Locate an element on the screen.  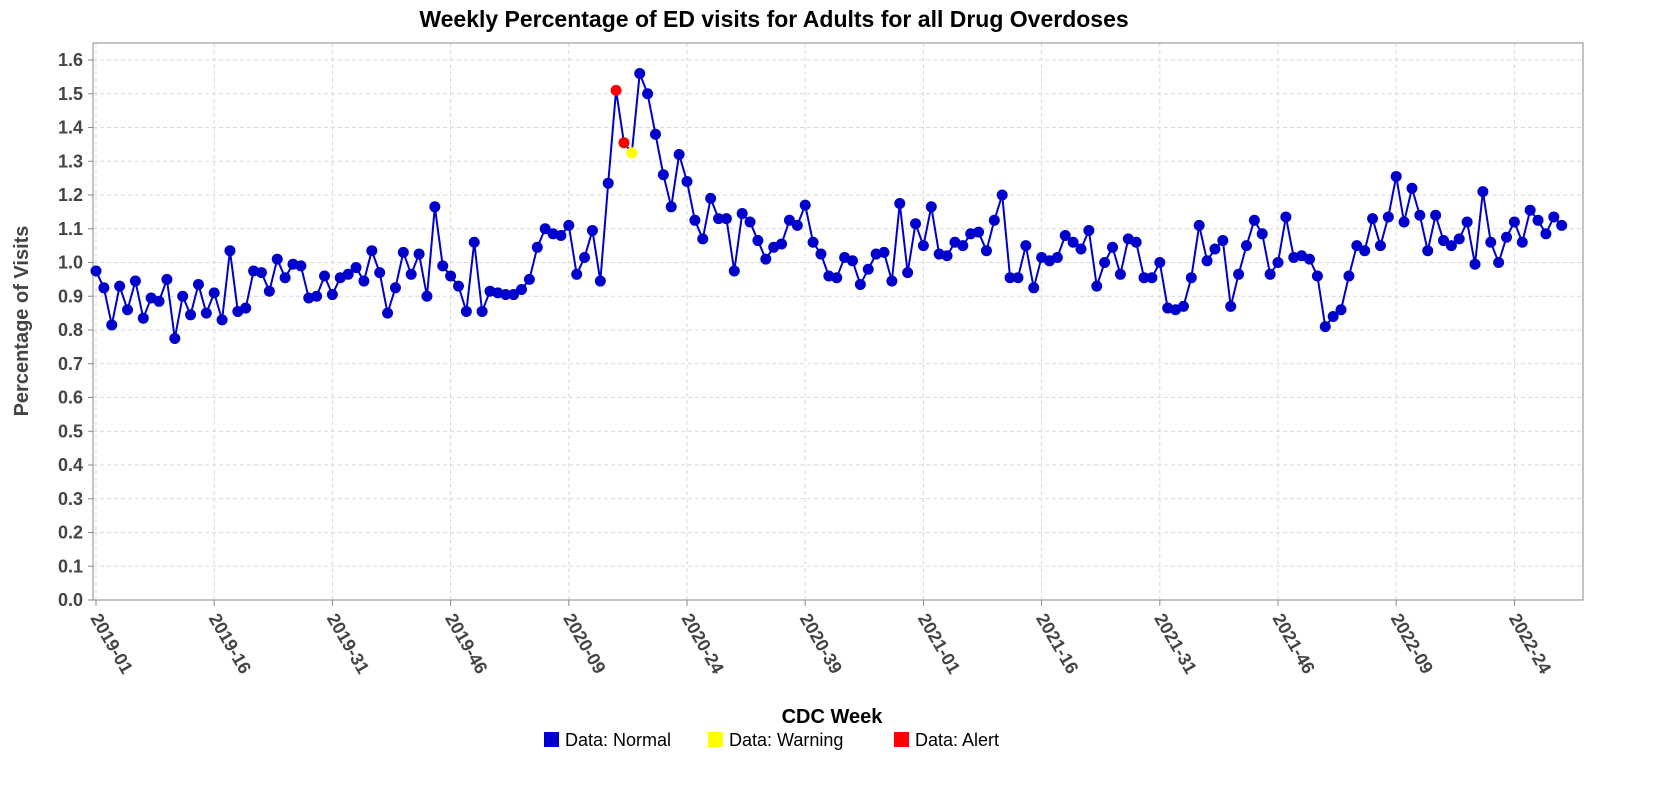
legend-swatch-normal is located at coordinates (551, 739).